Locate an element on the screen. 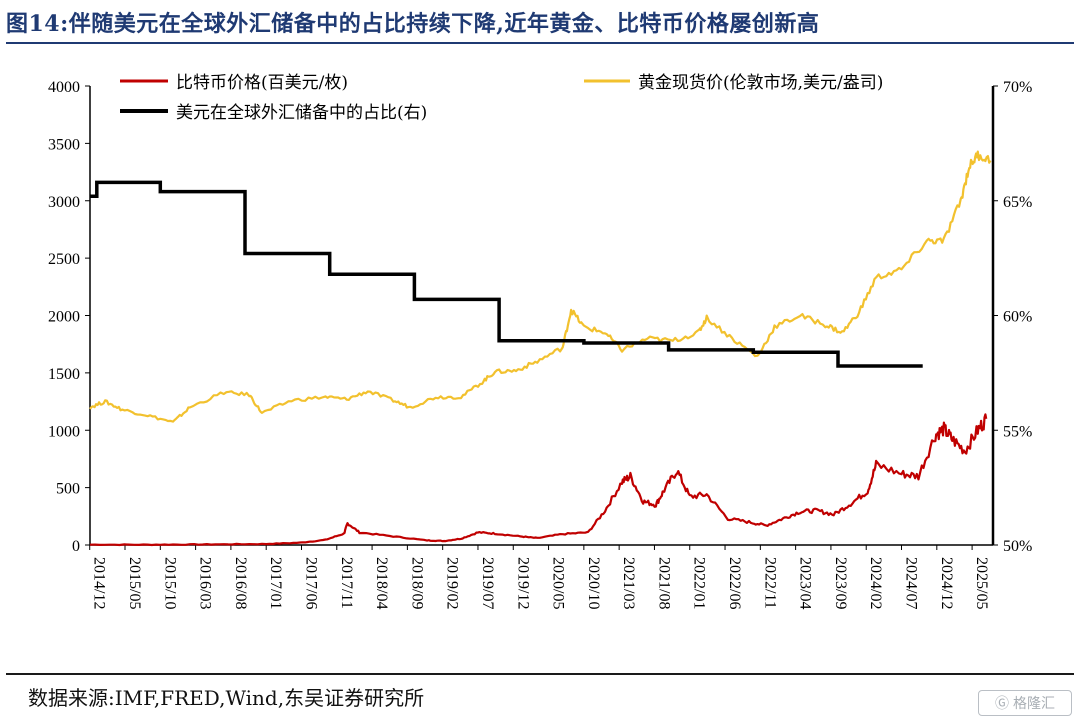  y-right-tick-label: 70% is located at coordinates (1017, 87).